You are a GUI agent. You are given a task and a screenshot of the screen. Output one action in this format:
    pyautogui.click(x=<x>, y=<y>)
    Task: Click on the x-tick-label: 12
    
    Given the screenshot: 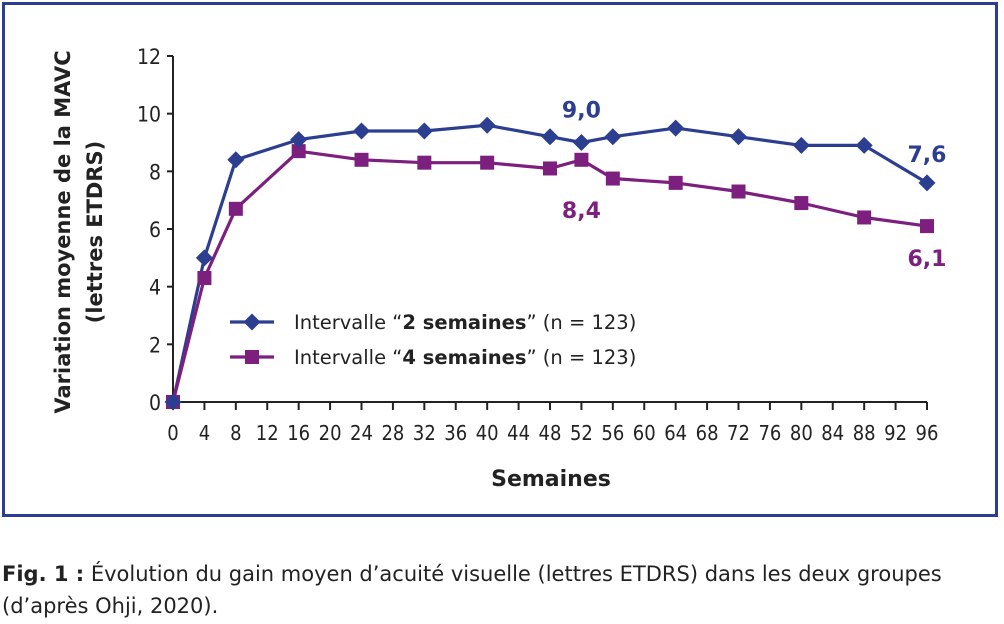 What is the action you would take?
    pyautogui.click(x=267, y=433)
    